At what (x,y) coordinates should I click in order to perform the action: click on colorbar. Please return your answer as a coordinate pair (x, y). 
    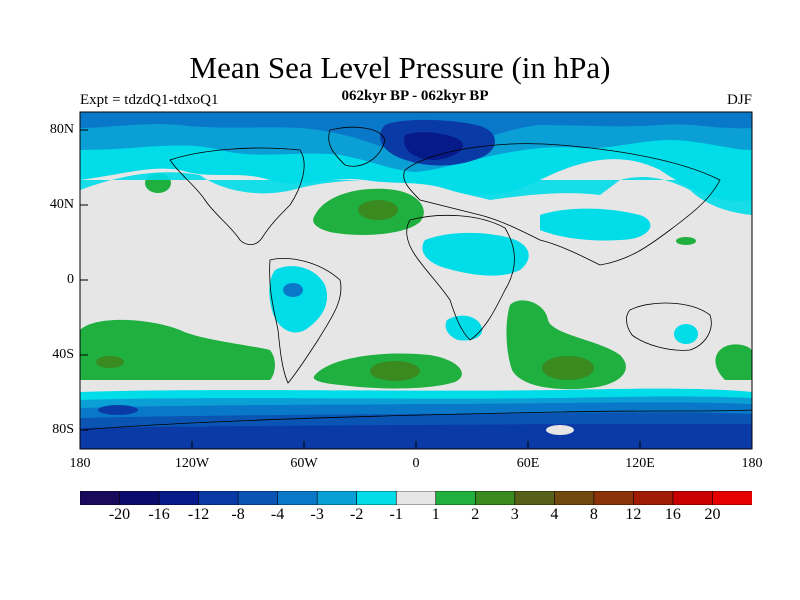
    Looking at the image, I should click on (416, 498).